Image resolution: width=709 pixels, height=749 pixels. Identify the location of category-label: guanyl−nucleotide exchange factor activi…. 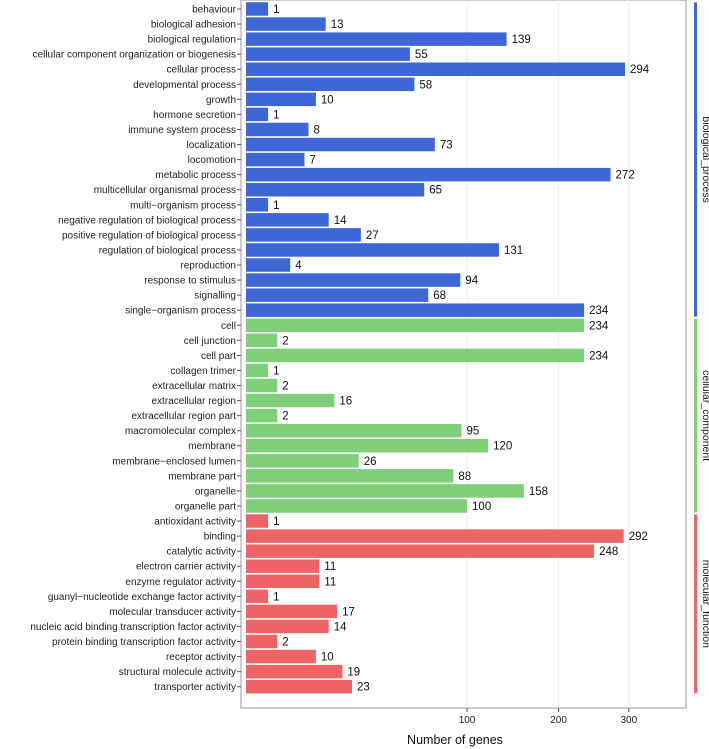
(142, 597).